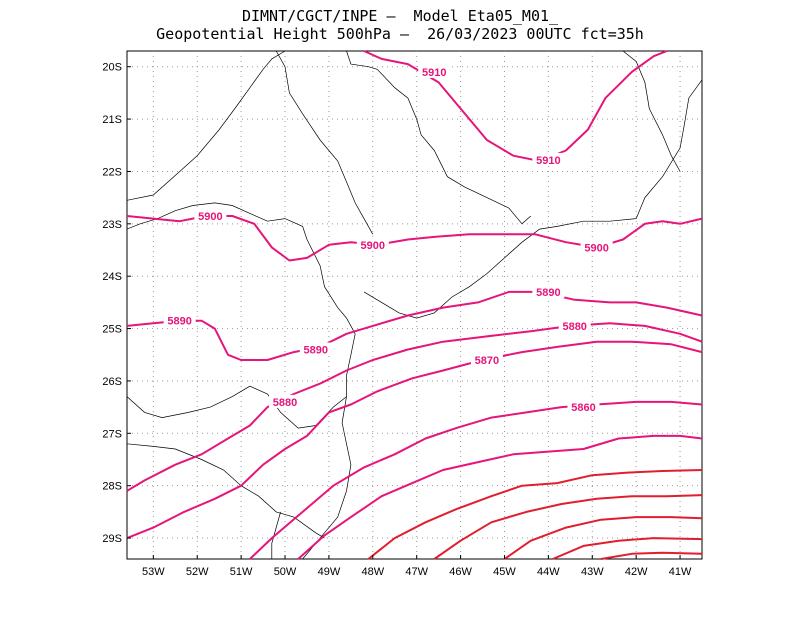  What do you see at coordinates (329, 572) in the screenshot?
I see `x-tick-label: 49W` at bounding box center [329, 572].